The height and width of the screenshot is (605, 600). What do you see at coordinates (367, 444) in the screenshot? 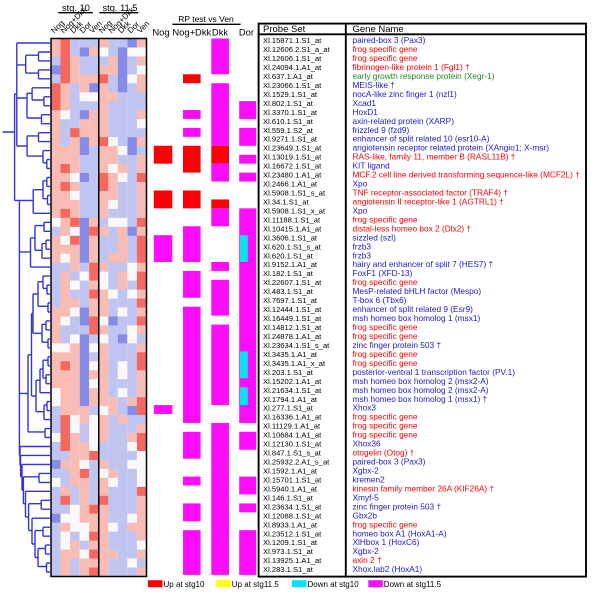
I see `svg-text: Xhox36` at bounding box center [367, 444].